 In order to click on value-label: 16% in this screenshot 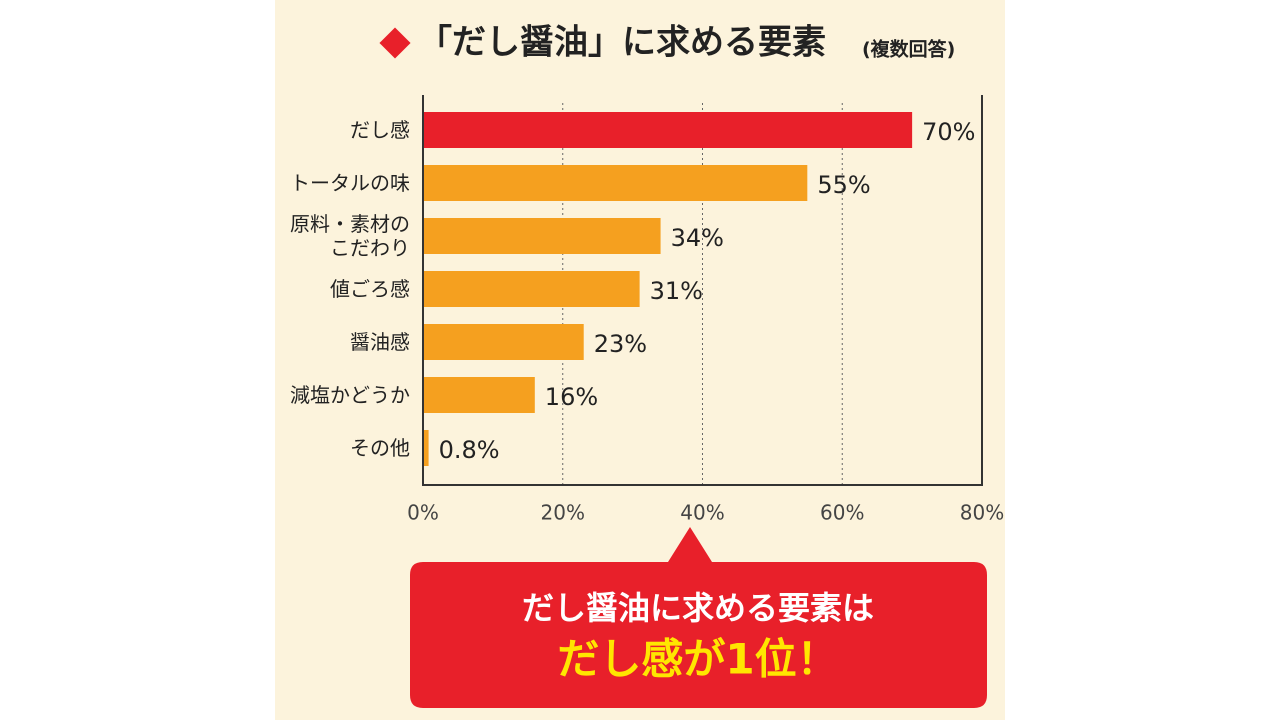, I will do `click(571, 397)`.